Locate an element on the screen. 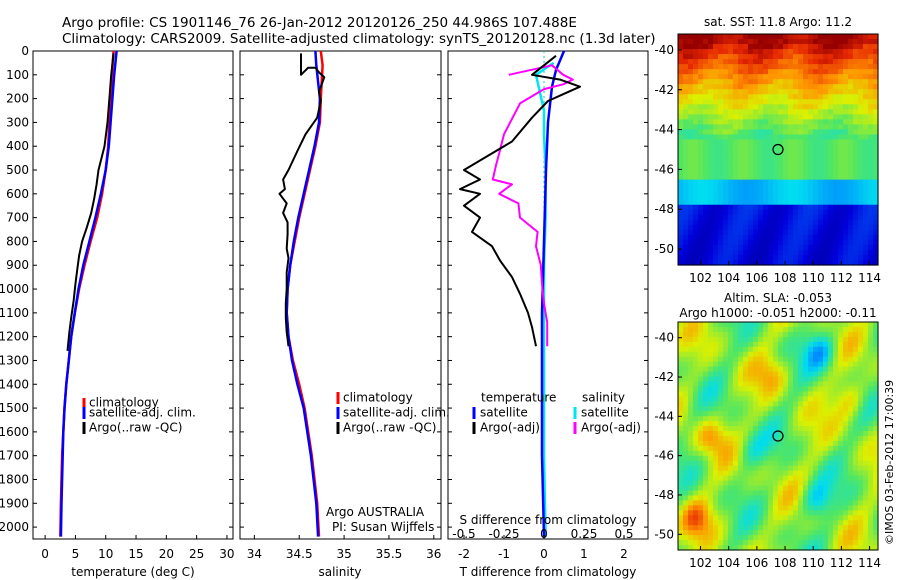 The width and height of the screenshot is (900, 580). series-climatology-line is located at coordinates (87, 293).